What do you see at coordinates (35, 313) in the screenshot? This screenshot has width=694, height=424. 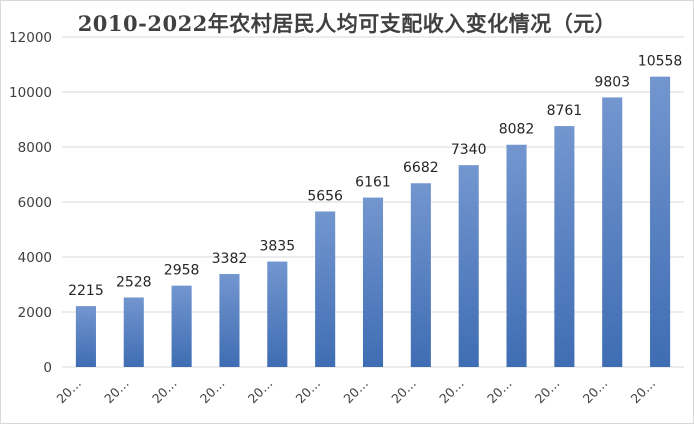 I see `y-tick-label: 2000` at bounding box center [35, 313].